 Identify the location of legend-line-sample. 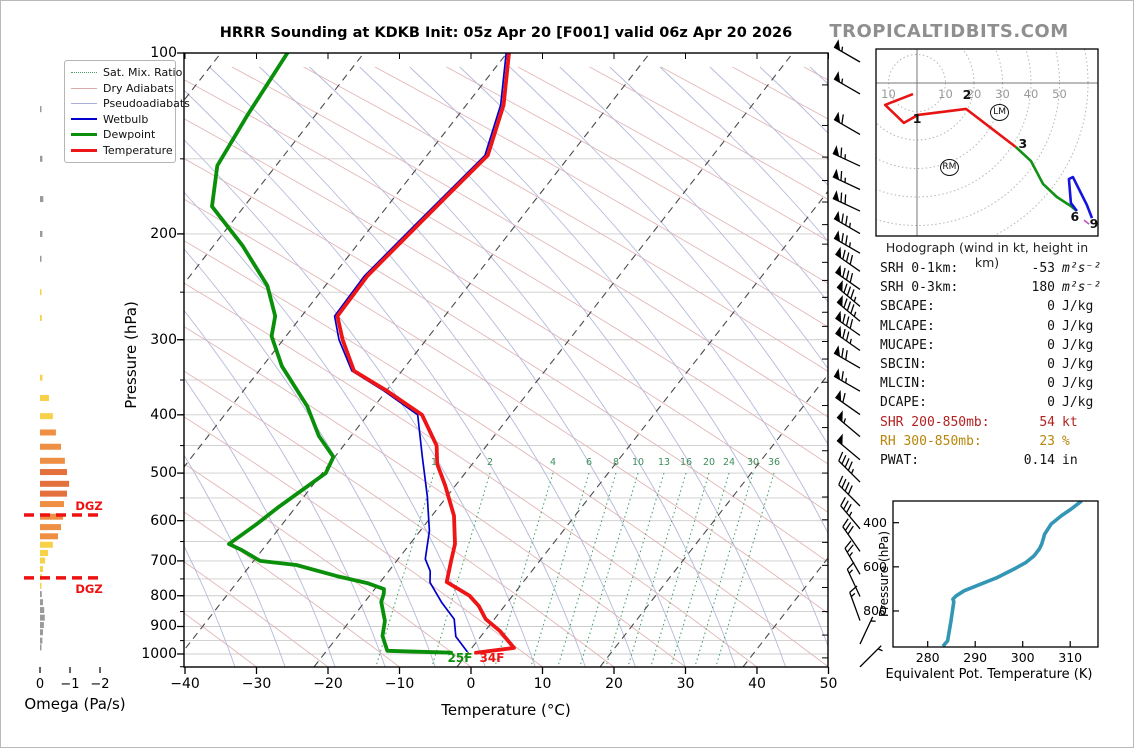
(84, 73).